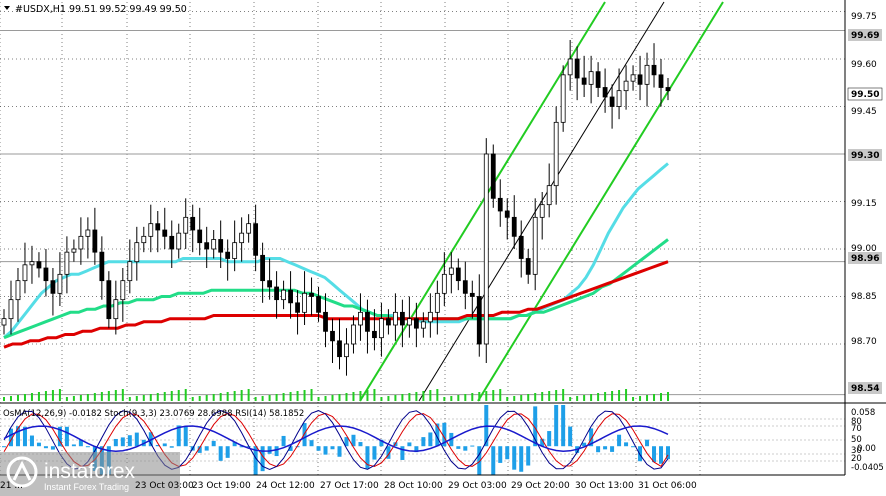 Image resolution: width=886 pixels, height=496 pixels. I want to click on level-tag: 99.69, so click(865, 35).